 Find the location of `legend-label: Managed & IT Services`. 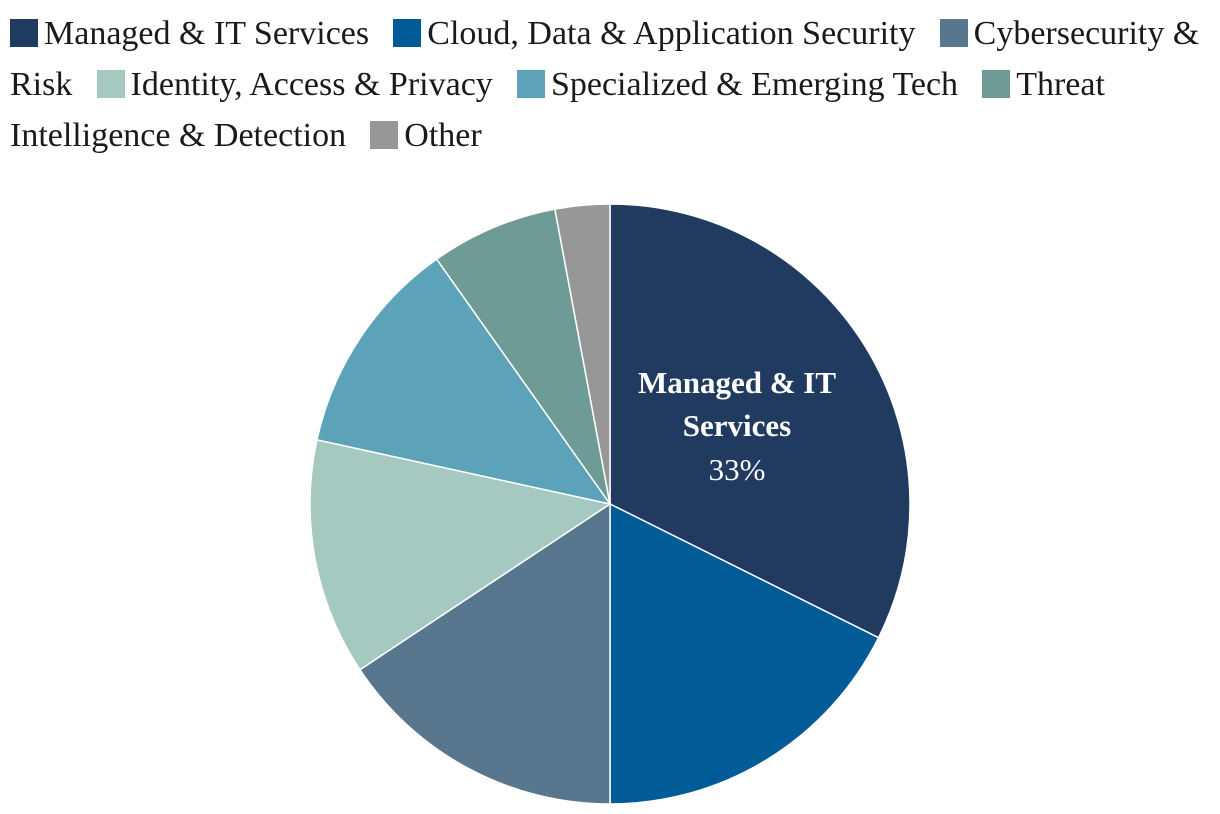

legend-label: Managed & IT Services is located at coordinates (207, 33).